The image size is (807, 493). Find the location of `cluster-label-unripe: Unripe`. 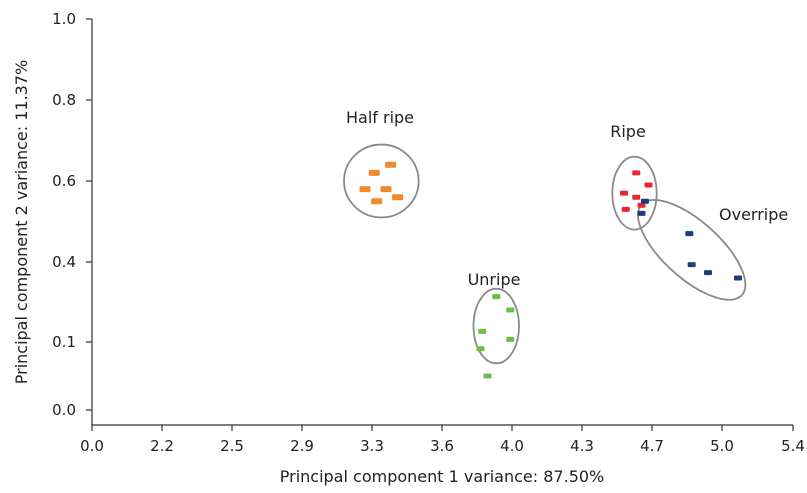

cluster-label-unripe: Unripe is located at coordinates (494, 279).